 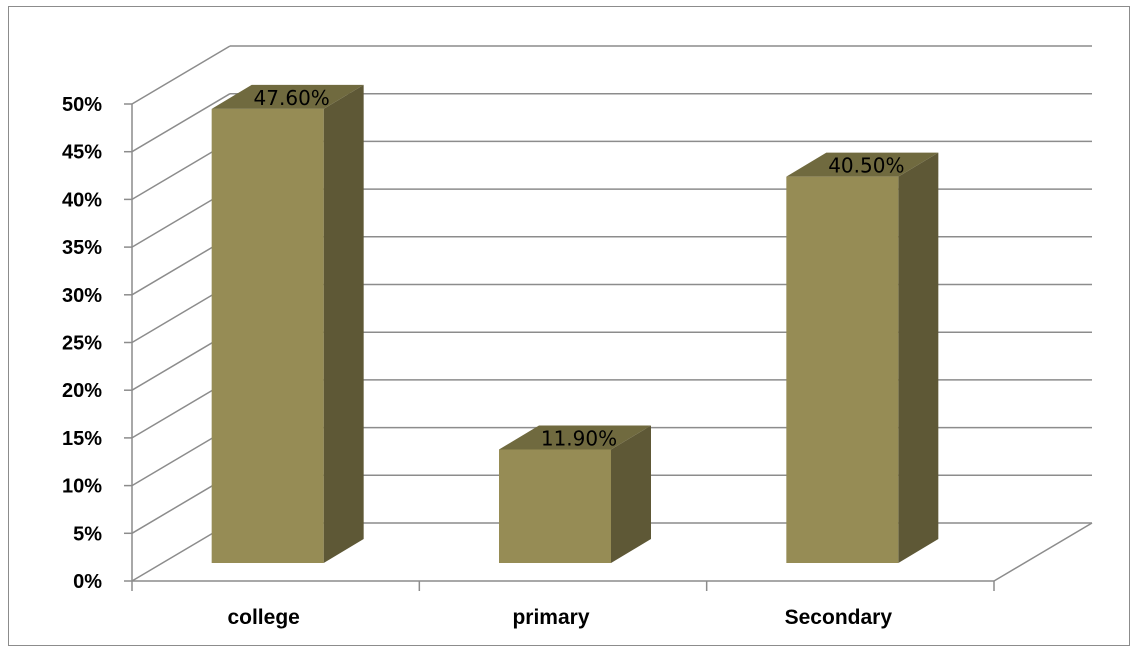 I want to click on y-tick-label: 45%, so click(x=82, y=153).